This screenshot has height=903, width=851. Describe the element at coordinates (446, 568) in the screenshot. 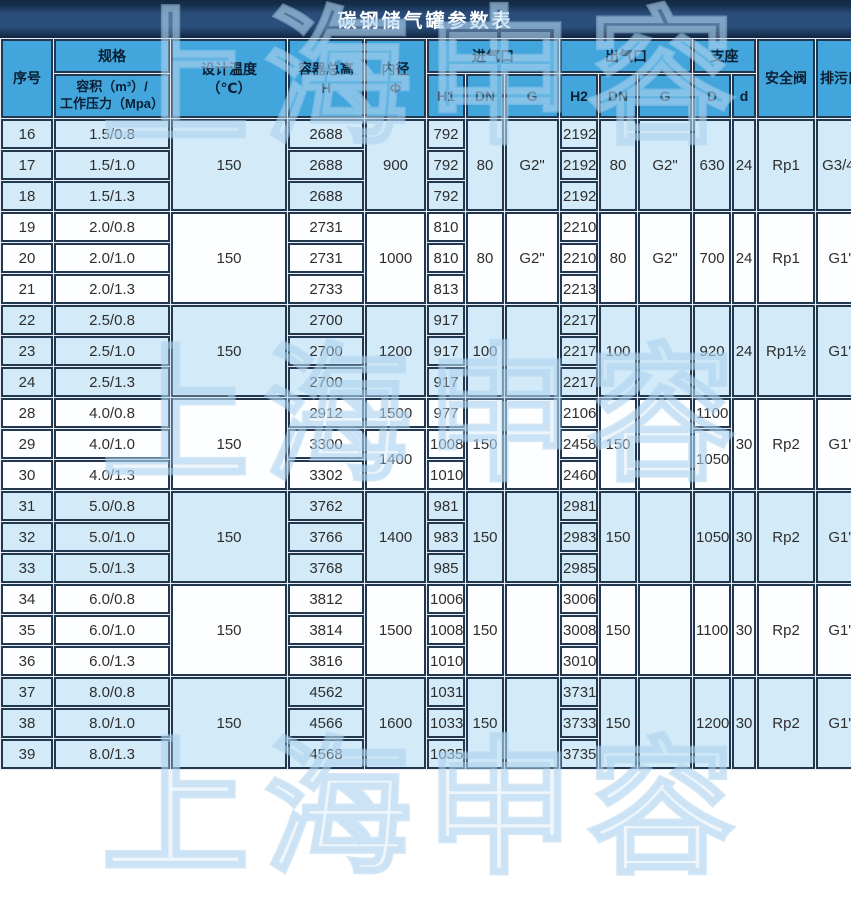

I see `cell-inlet-h1: 985` at that location.